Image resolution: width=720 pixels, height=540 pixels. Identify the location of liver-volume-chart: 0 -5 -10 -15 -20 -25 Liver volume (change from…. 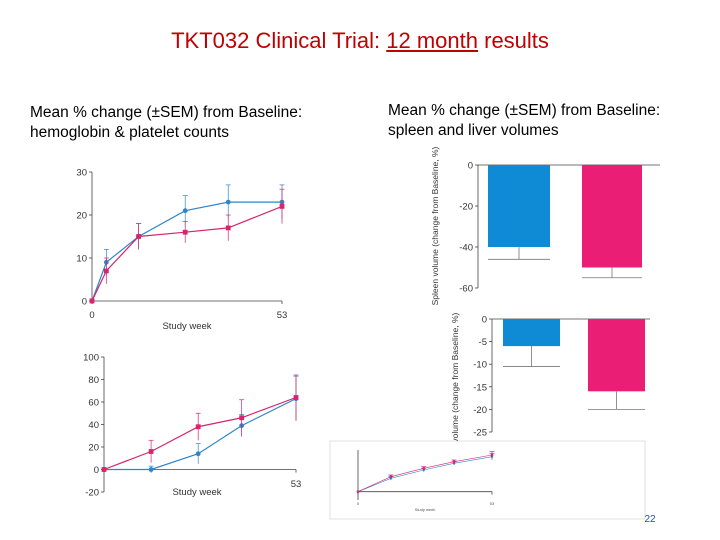
(550, 387).